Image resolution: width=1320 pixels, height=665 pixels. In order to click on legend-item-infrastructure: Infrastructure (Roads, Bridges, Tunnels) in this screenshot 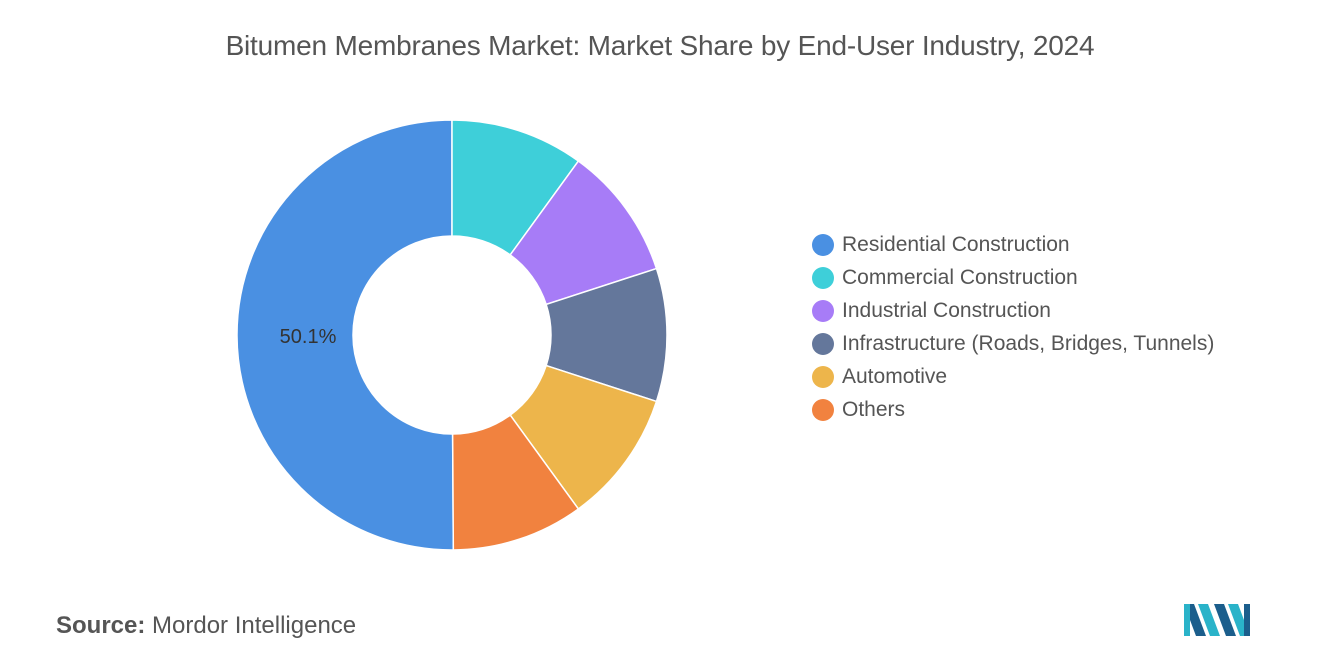, I will do `click(1013, 343)`.